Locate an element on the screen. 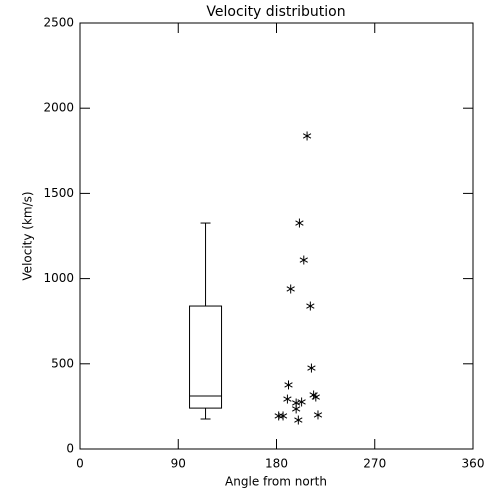 This screenshot has width=500, height=500. y-tick-label: 2000 is located at coordinates (58, 108).